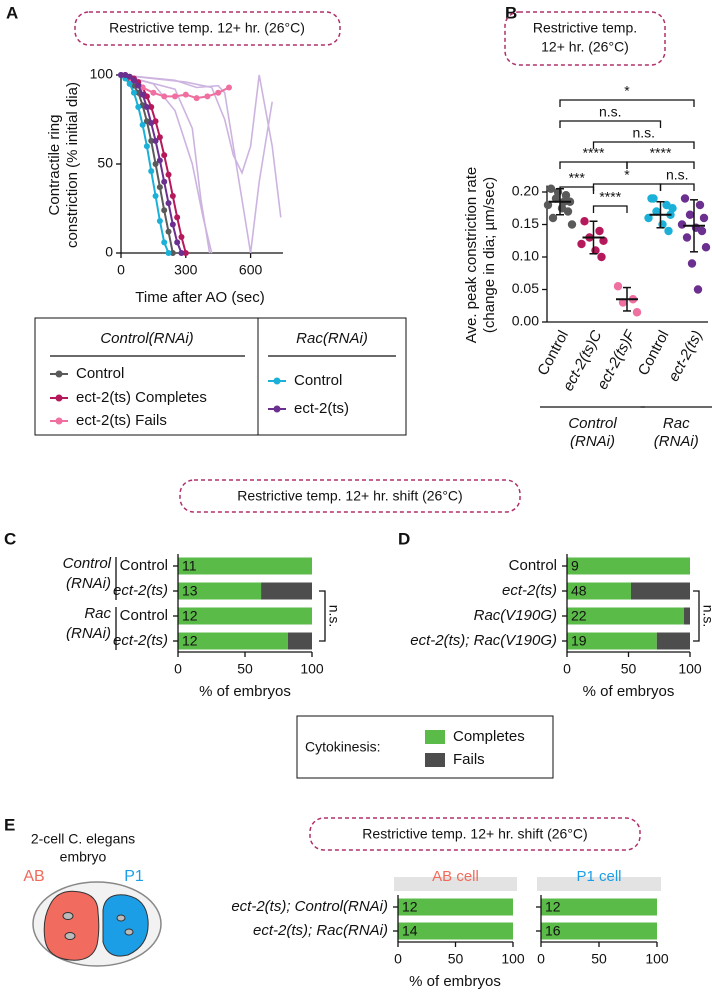 This screenshot has width=712, height=1001. I want to click on y-tick-label: ect-2(ts); Rac(V190G), so click(483, 640).